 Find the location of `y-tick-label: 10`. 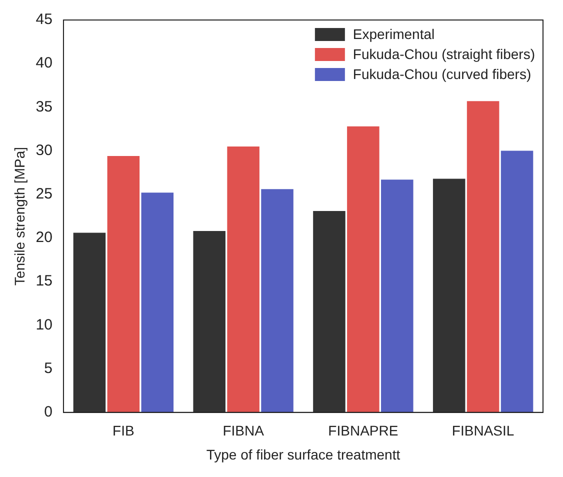

y-tick-label: 10 is located at coordinates (44, 325).